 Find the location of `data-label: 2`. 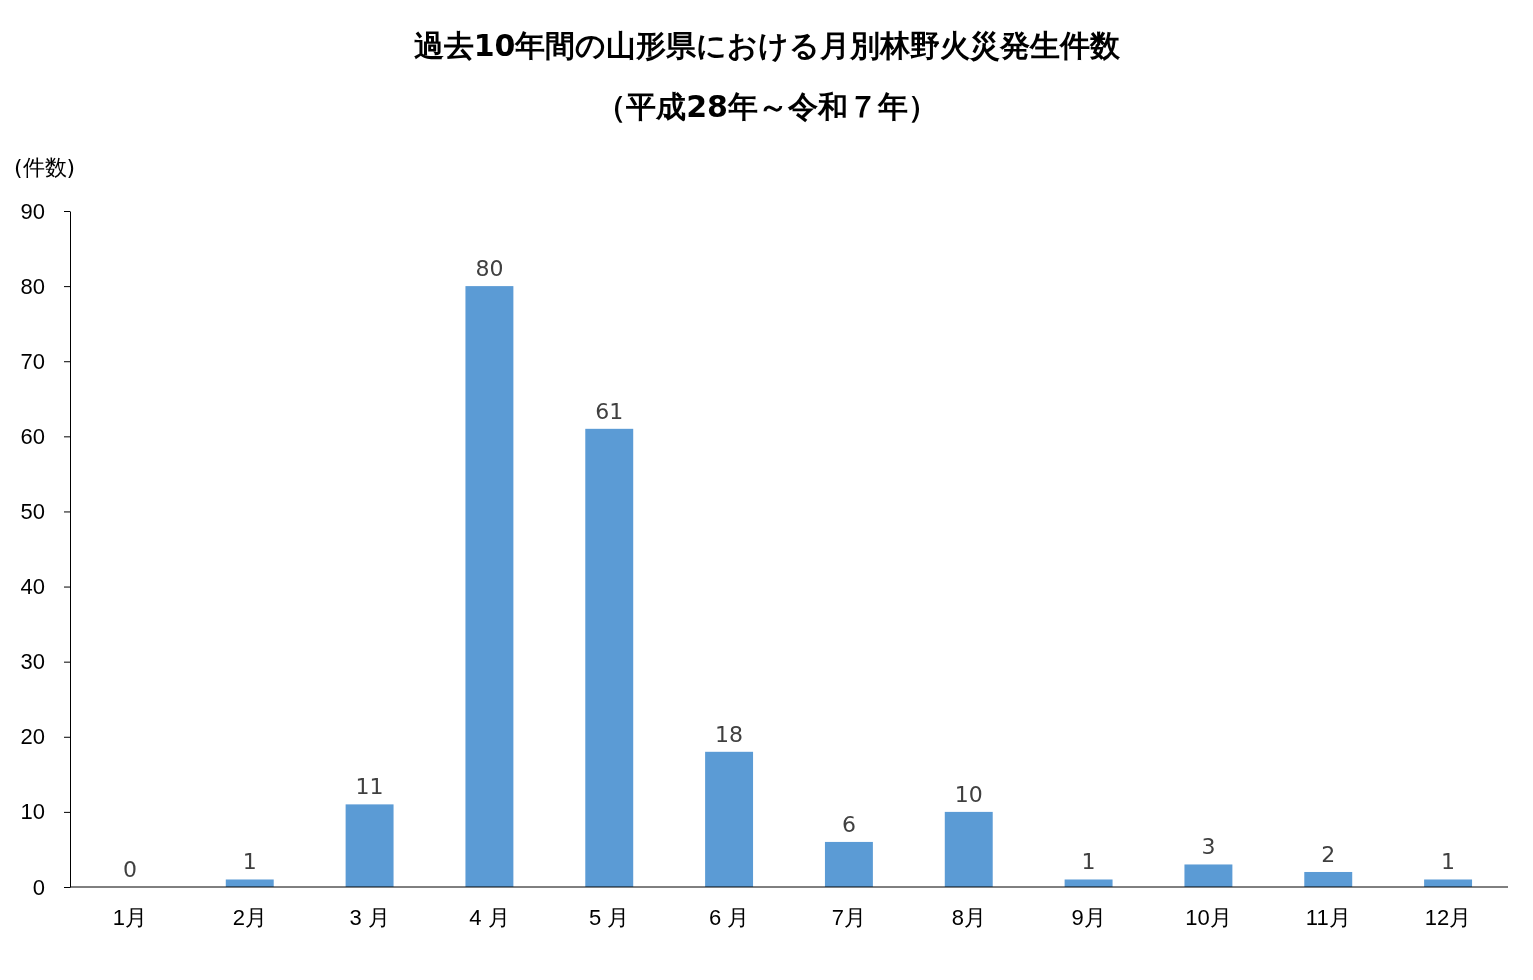

data-label: 2 is located at coordinates (1328, 854).